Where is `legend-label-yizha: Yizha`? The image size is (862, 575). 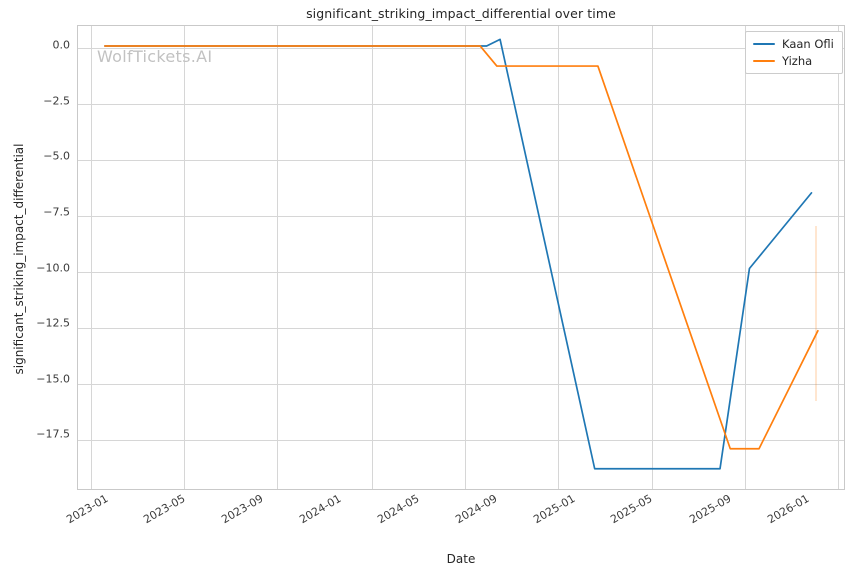
legend-label-yizha: Yizha is located at coordinates (797, 61).